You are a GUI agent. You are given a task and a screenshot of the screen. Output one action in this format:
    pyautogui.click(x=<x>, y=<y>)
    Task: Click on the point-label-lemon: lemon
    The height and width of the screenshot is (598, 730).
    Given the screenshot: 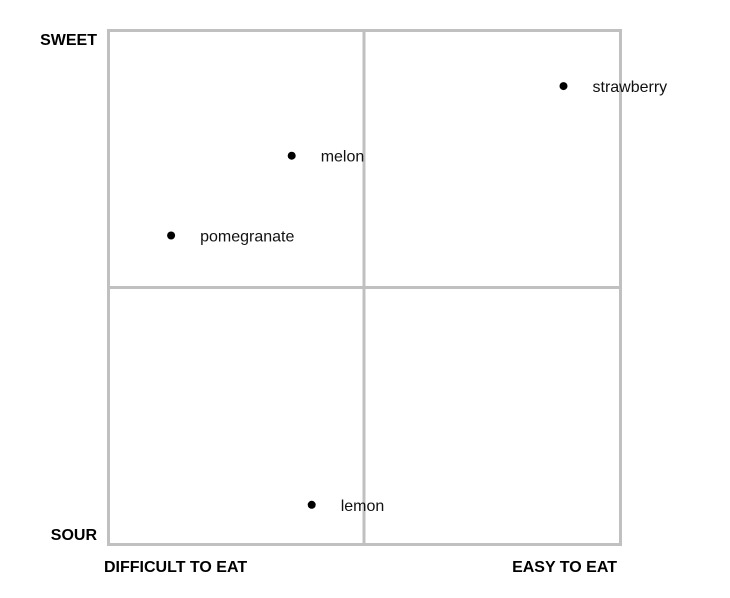 What is the action you would take?
    pyautogui.click(x=363, y=506)
    